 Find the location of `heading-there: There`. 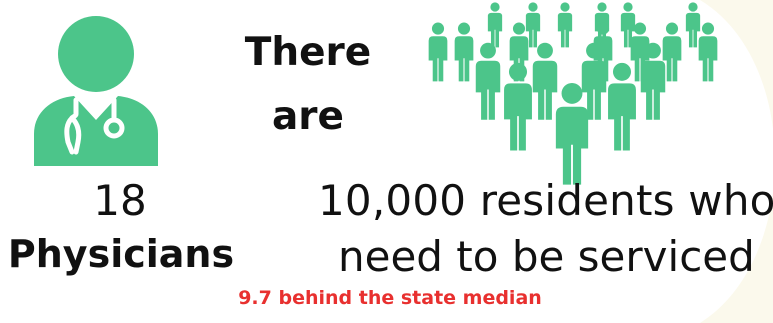

heading-there: There is located at coordinates (308, 52).